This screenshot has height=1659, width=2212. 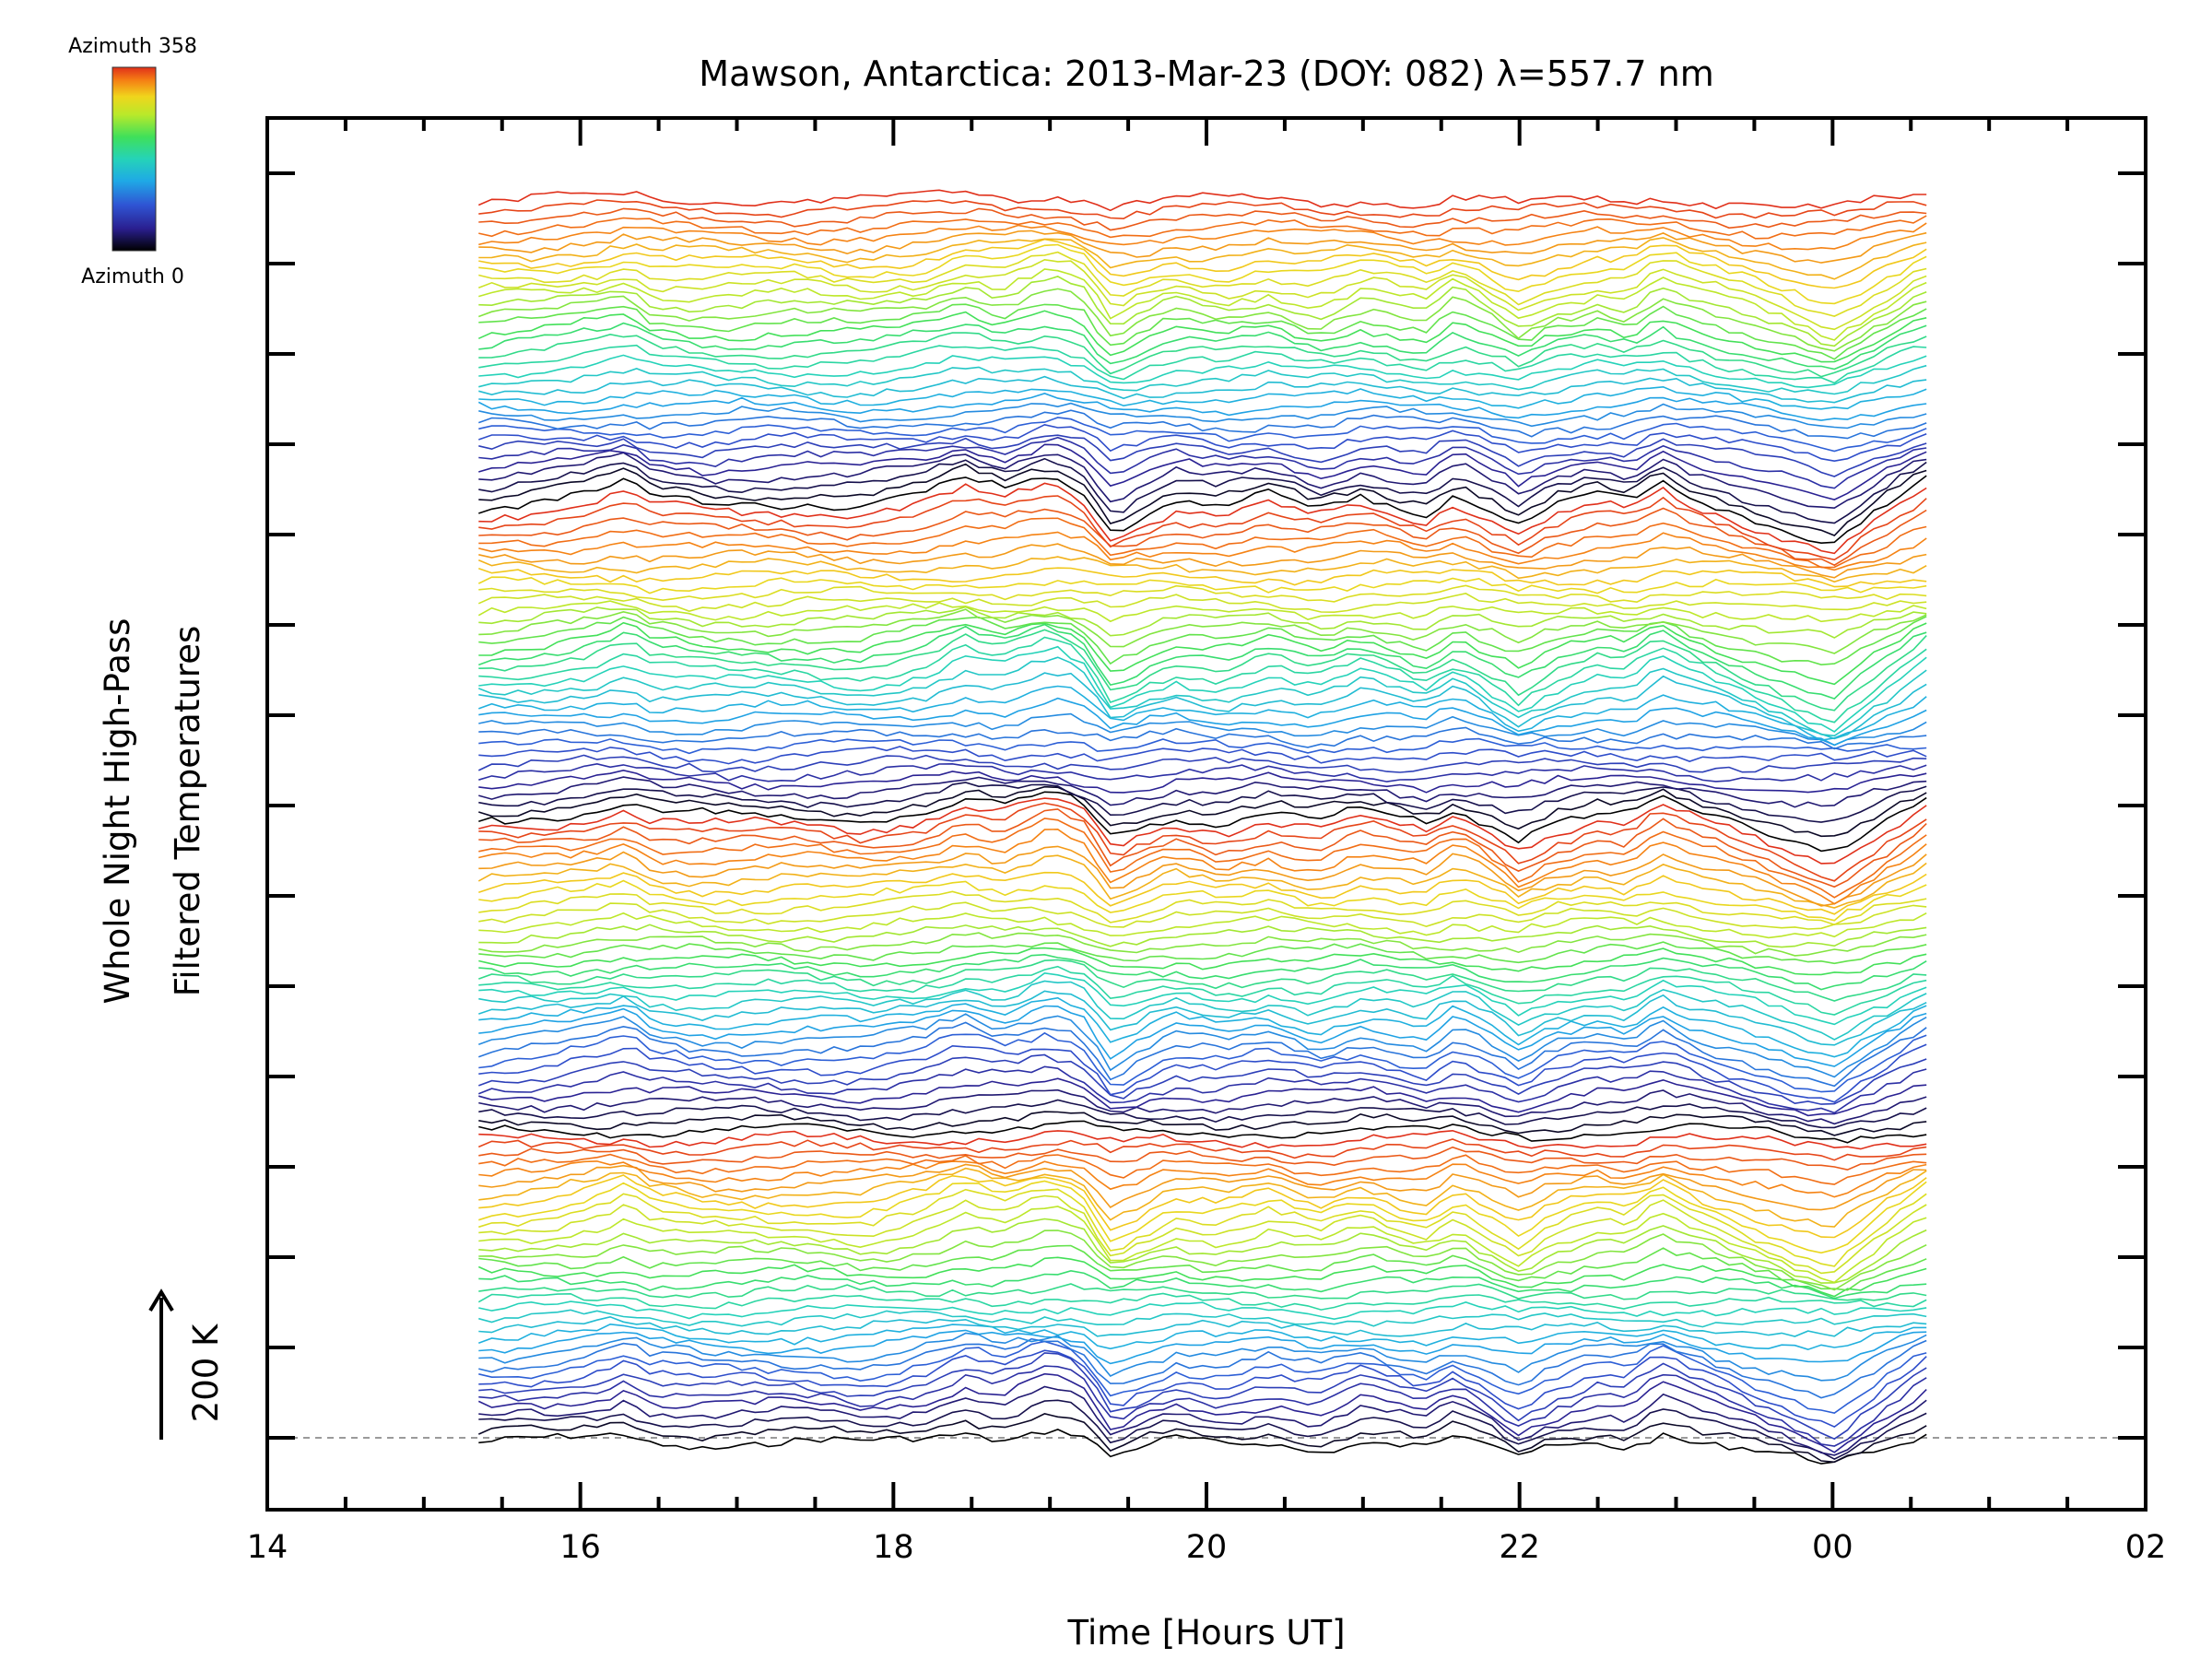 What do you see at coordinates (187, 811) in the screenshot?
I see `y-axis-label-line2: Filtered Temperatures` at bounding box center [187, 811].